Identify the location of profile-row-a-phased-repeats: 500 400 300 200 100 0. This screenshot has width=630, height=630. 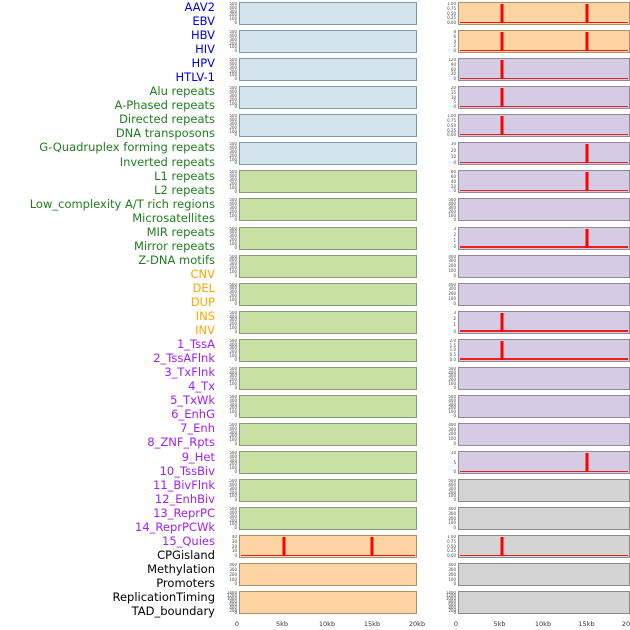
(316, 210).